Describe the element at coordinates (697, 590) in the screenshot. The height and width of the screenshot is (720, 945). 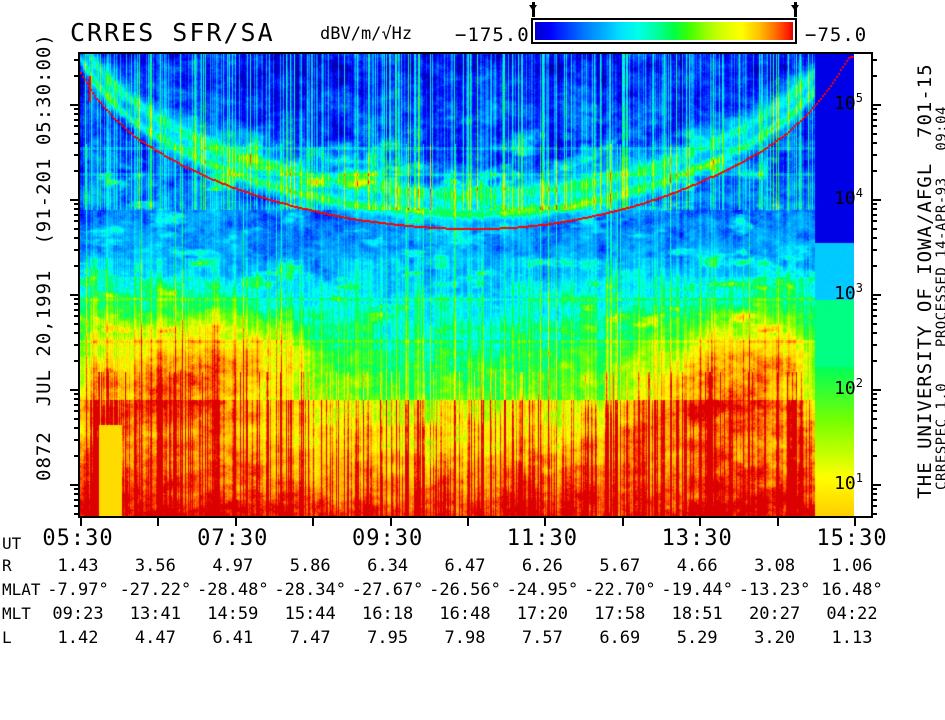
I see `param-value-mlat: -19.44°` at that location.